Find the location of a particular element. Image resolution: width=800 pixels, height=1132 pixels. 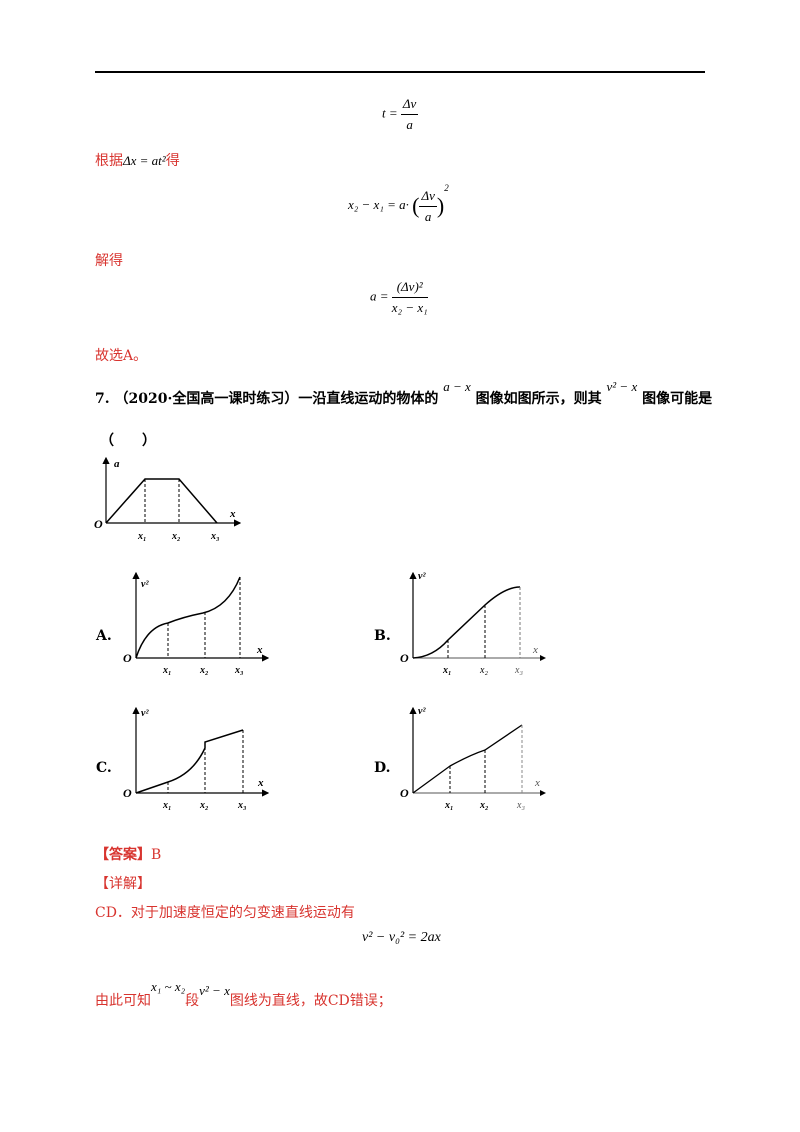

eq-t-fraction: Δv a is located at coordinates (409, 114).